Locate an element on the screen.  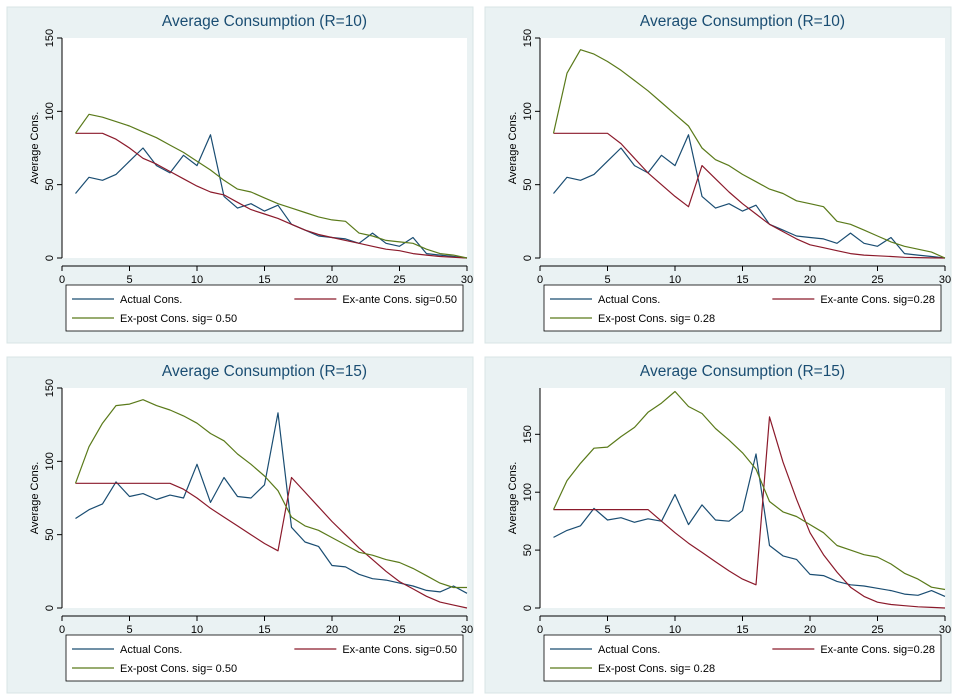
c2-y-tick-label: 150 is located at coordinates (528, 38).